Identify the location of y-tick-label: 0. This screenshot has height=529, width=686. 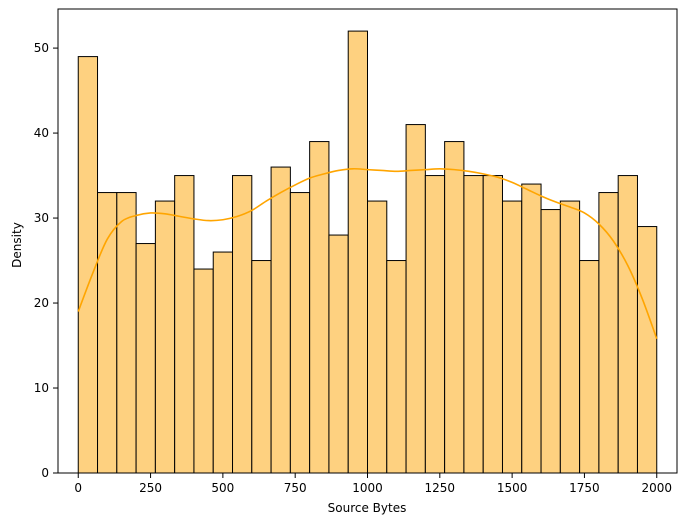
(45, 473).